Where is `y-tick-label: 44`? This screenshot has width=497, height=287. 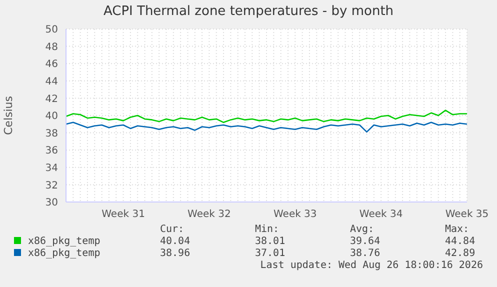 y-tick-label: 44 is located at coordinates (51, 82).